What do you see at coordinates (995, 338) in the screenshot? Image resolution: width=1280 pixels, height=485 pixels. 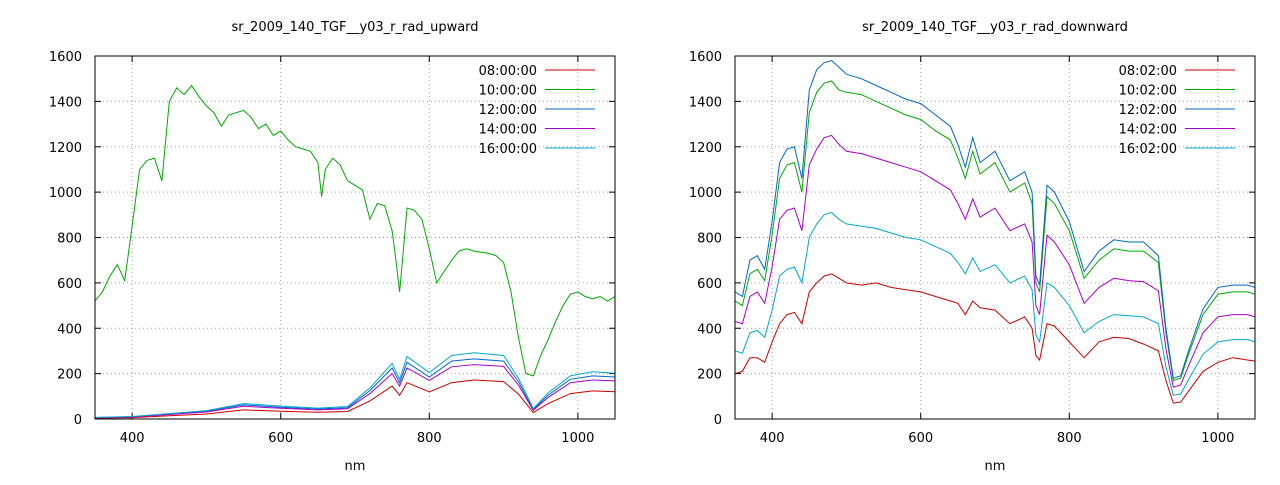 I see `series-line-08:02:00` at bounding box center [995, 338].